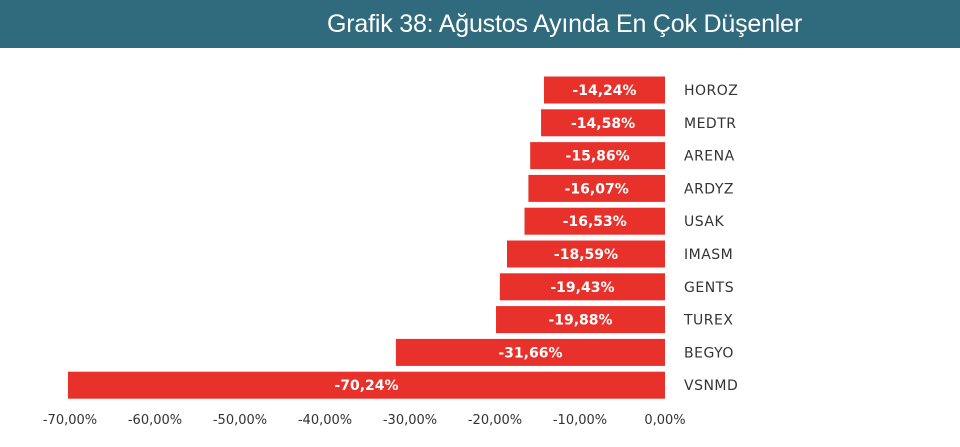 The height and width of the screenshot is (447, 960). I want to click on bar-horoz, so click(604, 90).